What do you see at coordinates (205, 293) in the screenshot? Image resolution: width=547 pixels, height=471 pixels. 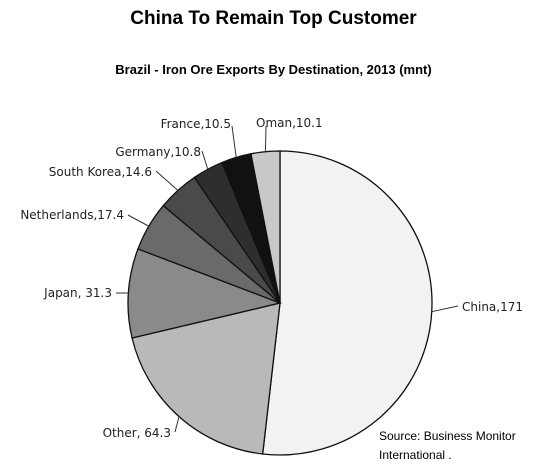 I see `pie-slice-japan` at bounding box center [205, 293].